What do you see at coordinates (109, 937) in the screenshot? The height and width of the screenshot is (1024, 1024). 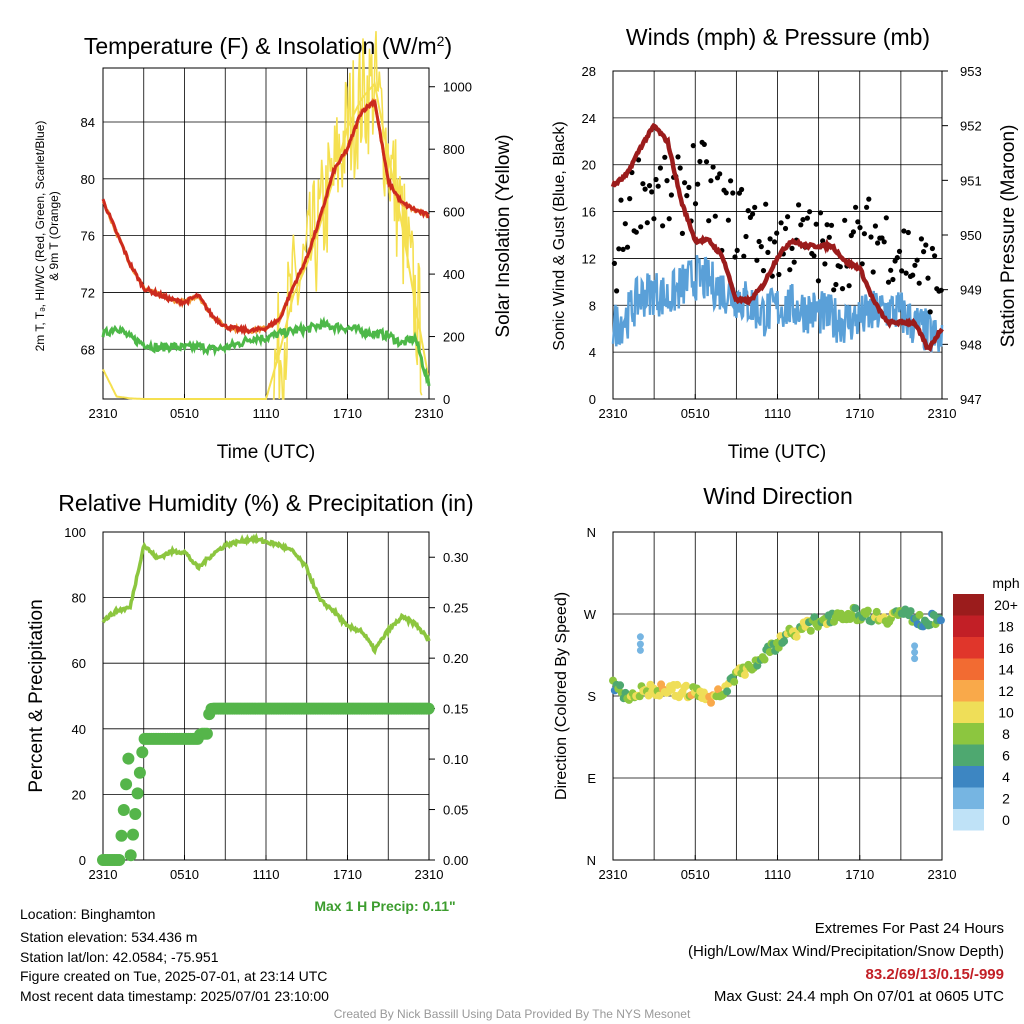 I see `elevation-text: Station elevation: 534.436 m` at bounding box center [109, 937].